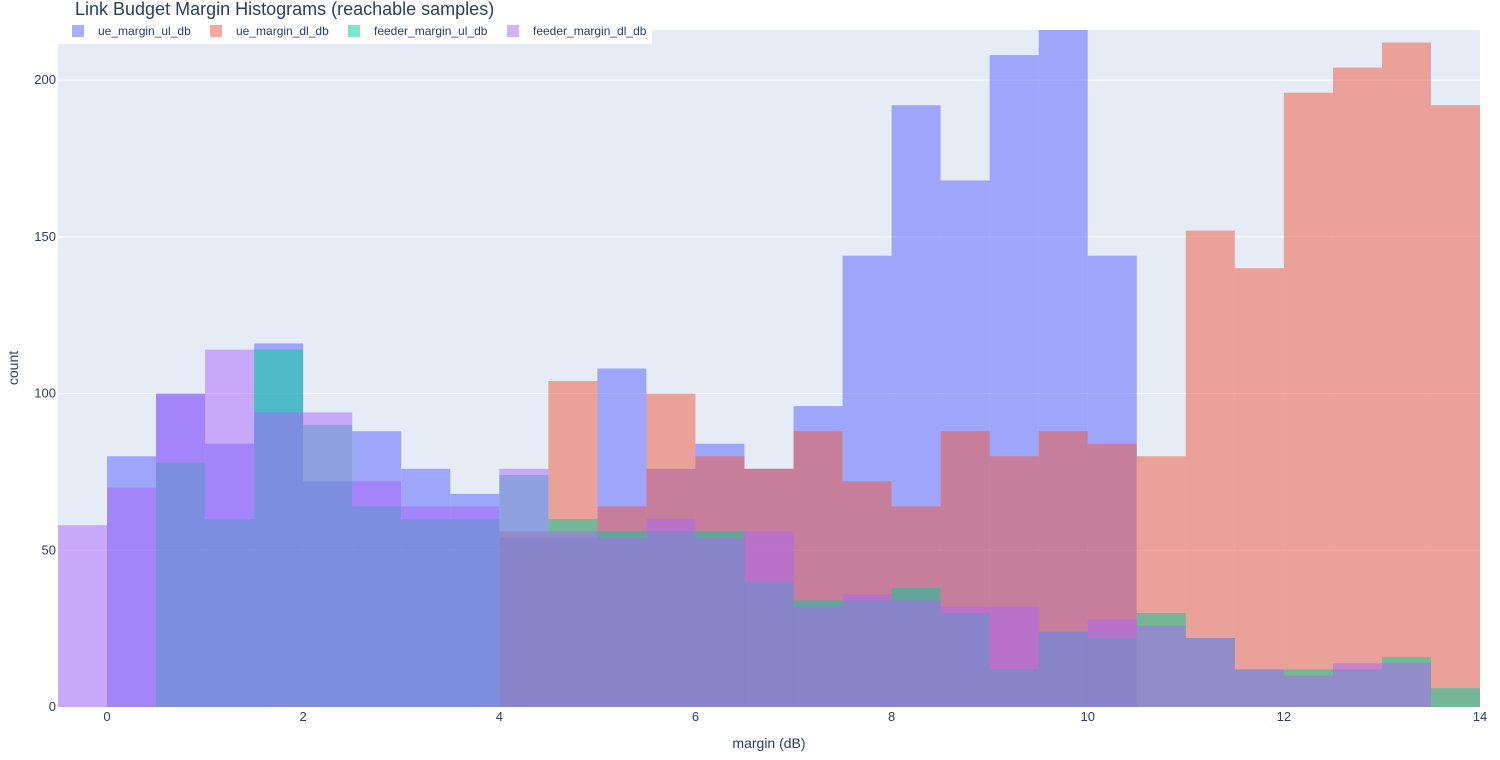 The width and height of the screenshot is (1500, 760). What do you see at coordinates (45, 236) in the screenshot?
I see `y-tick-label: 150` at bounding box center [45, 236].